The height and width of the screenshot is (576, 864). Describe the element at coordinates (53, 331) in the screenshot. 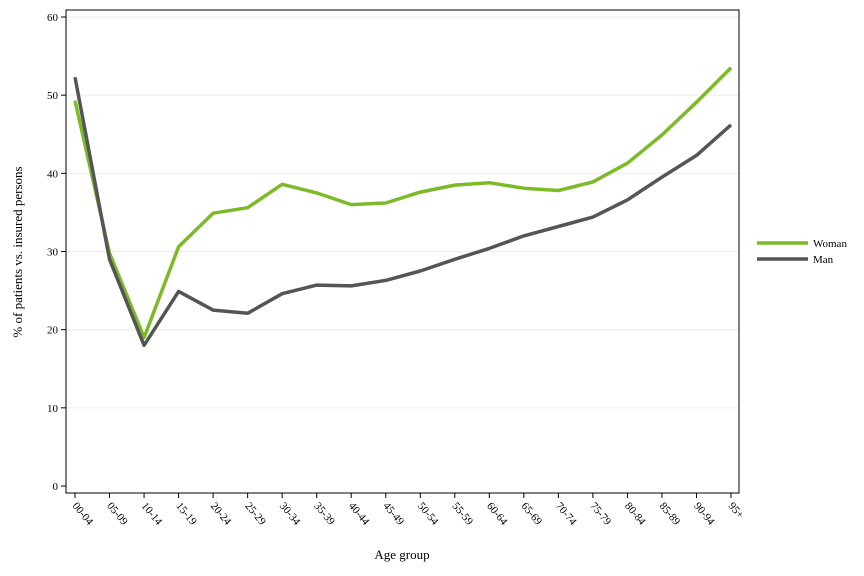

I see `y-tick-label: 20` at that location.